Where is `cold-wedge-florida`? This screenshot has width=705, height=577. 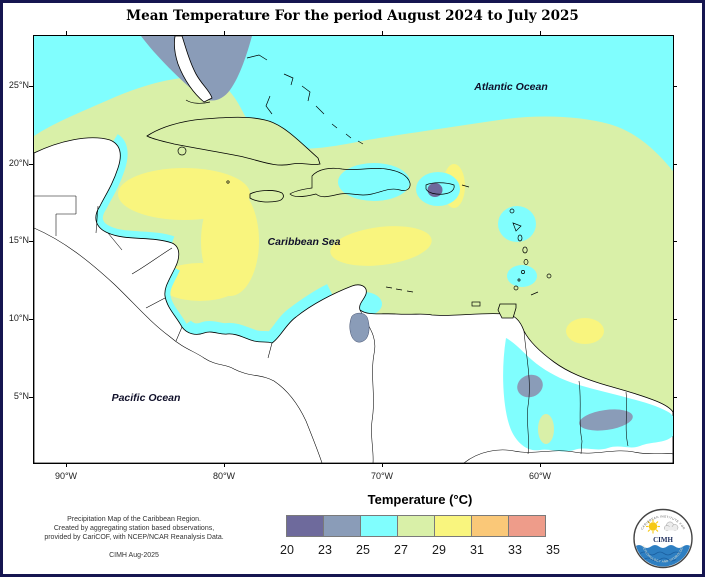
cold-wedge-florida is located at coordinates (196, 68).